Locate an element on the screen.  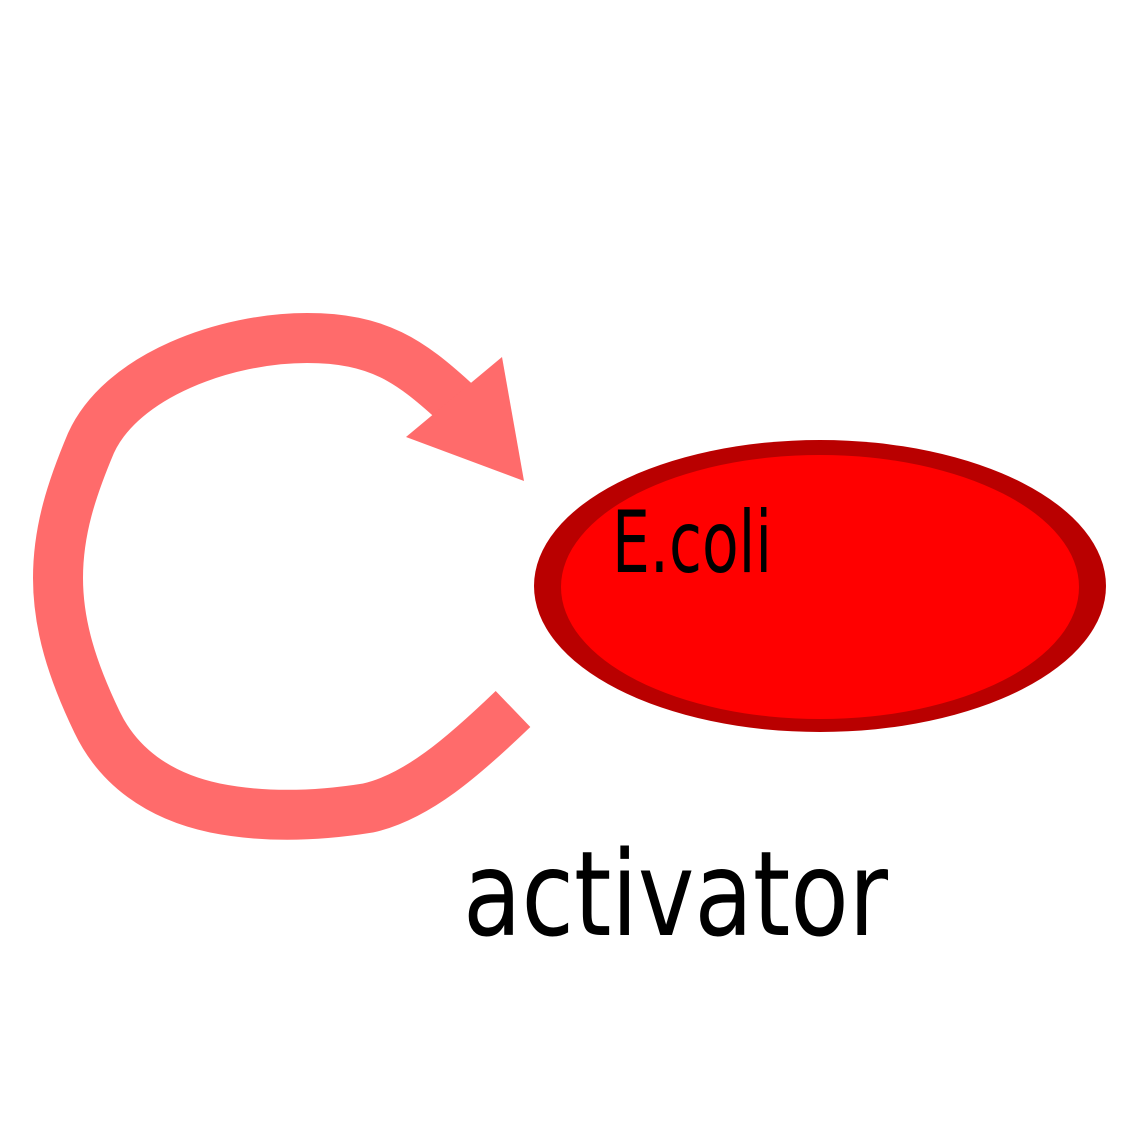
cell-label: E.coli is located at coordinates (692, 543).